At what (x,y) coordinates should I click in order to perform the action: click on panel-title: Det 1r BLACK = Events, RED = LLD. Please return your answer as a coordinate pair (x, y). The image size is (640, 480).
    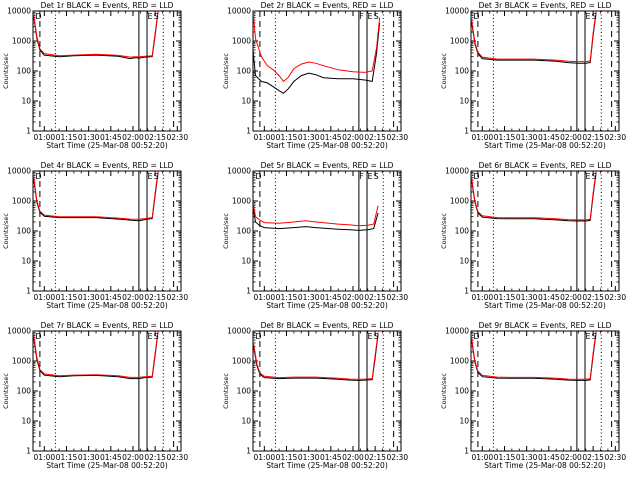
    Looking at the image, I should click on (107, 5).